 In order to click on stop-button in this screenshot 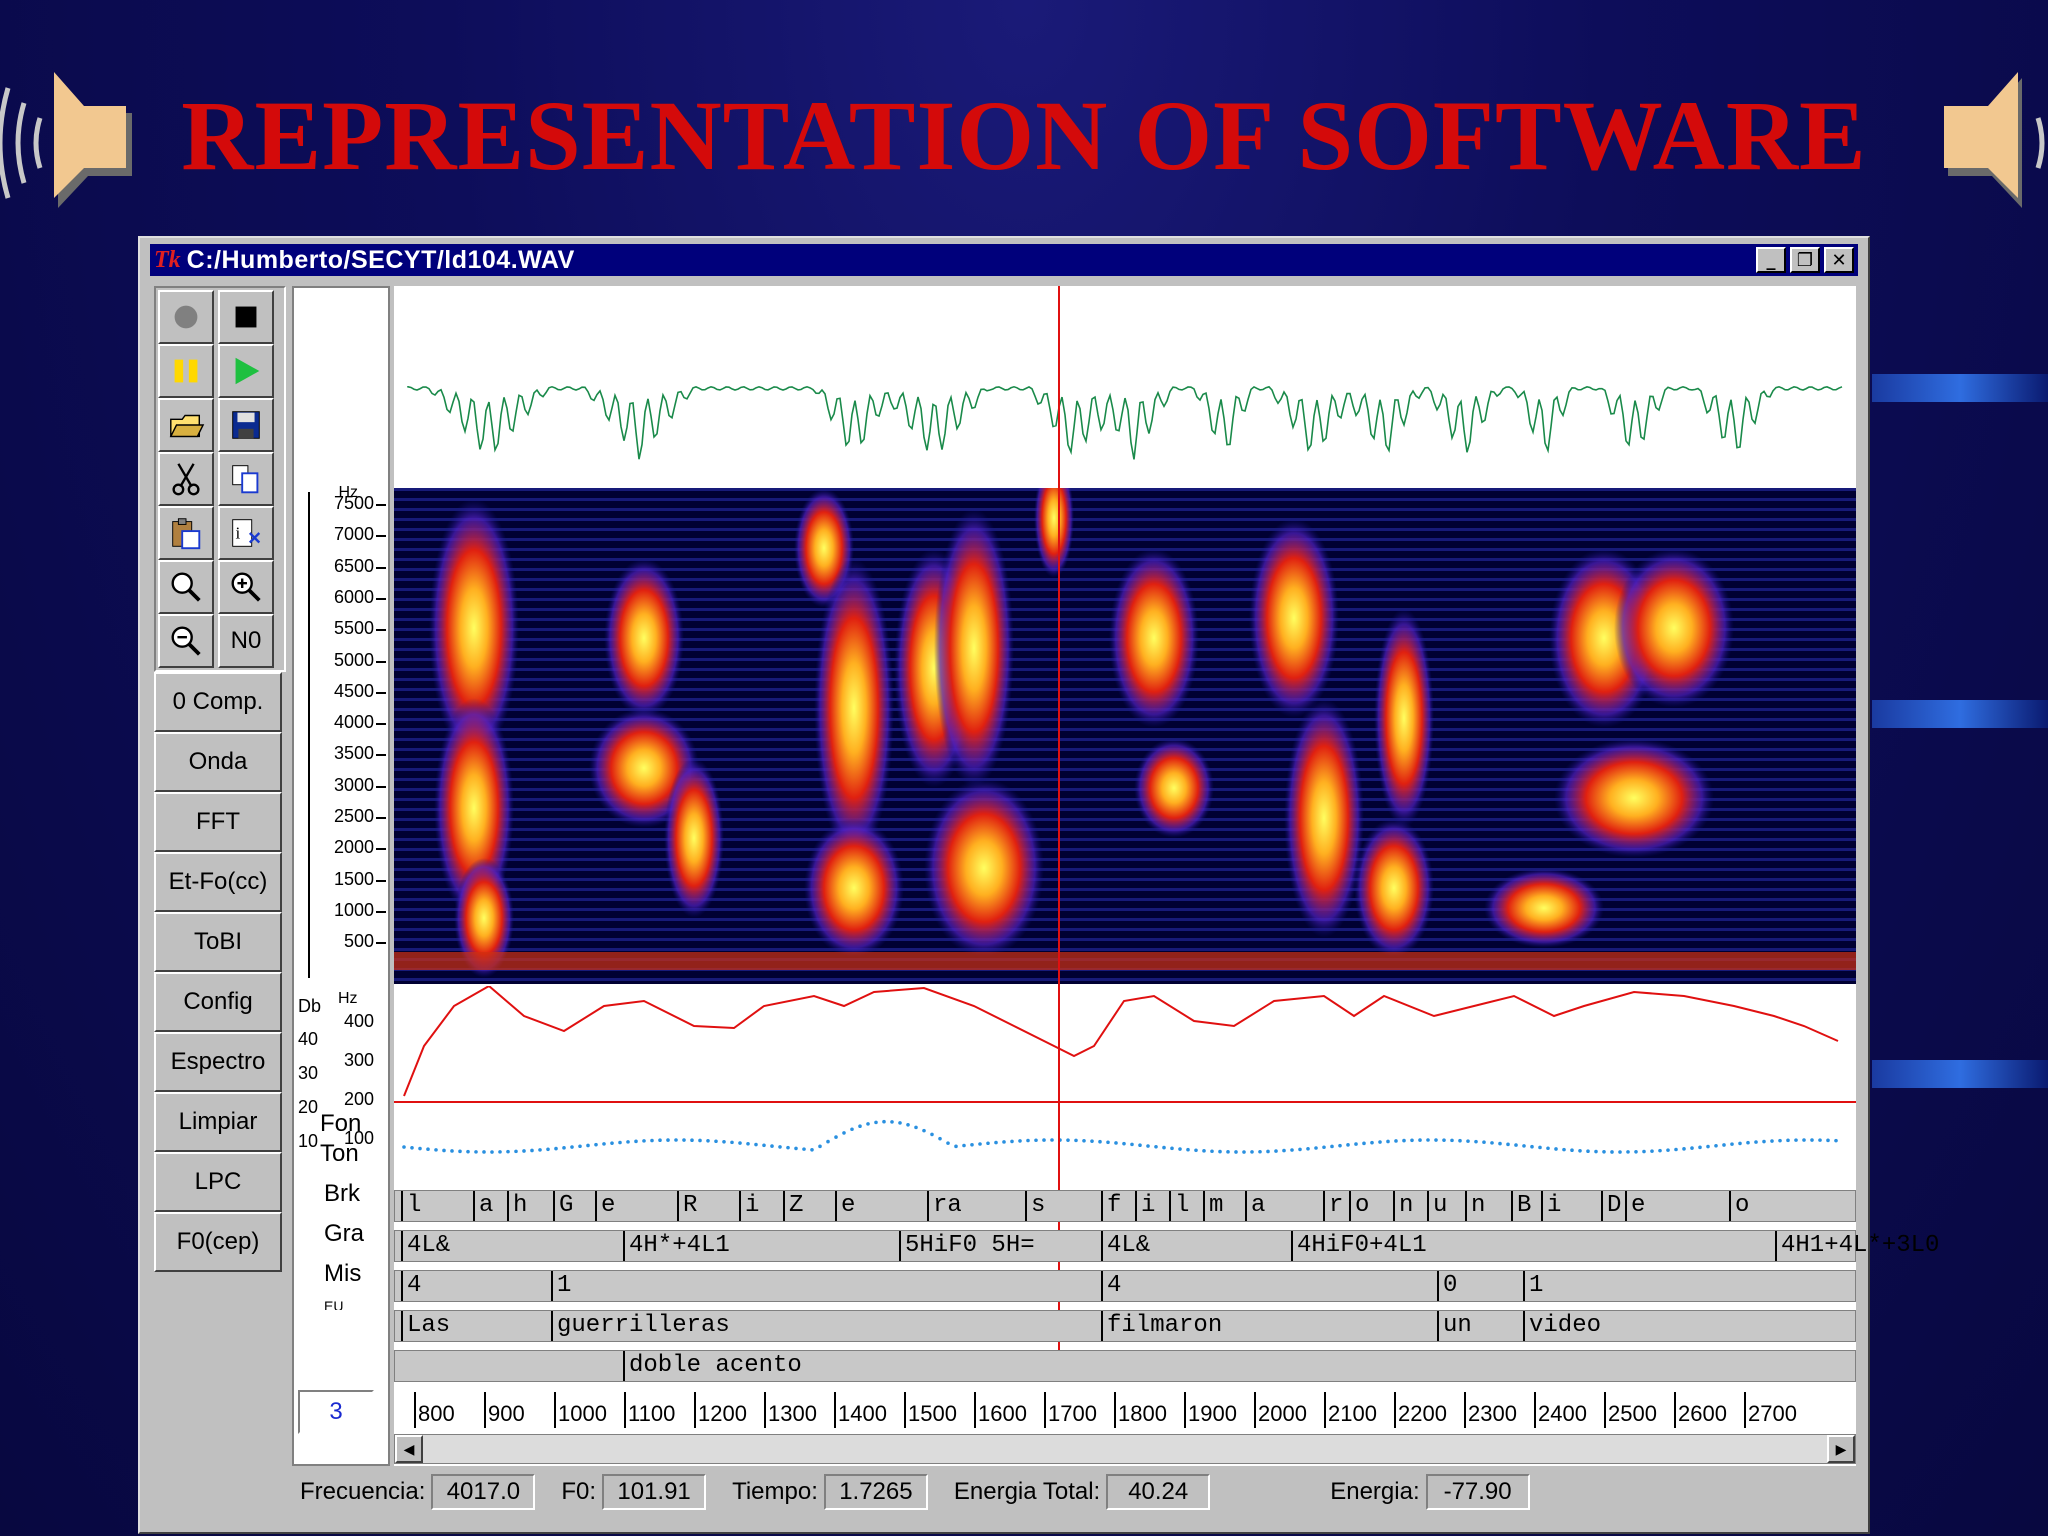, I will do `click(246, 317)`.